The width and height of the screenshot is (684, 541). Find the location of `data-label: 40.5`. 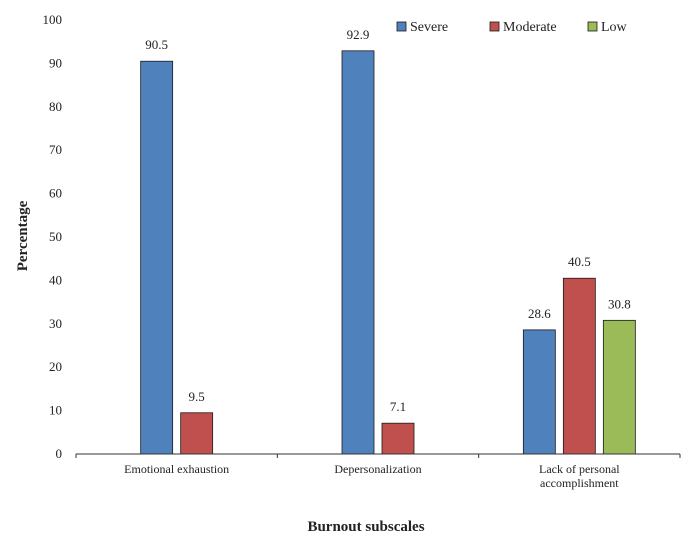

data-label: 40.5 is located at coordinates (579, 261).